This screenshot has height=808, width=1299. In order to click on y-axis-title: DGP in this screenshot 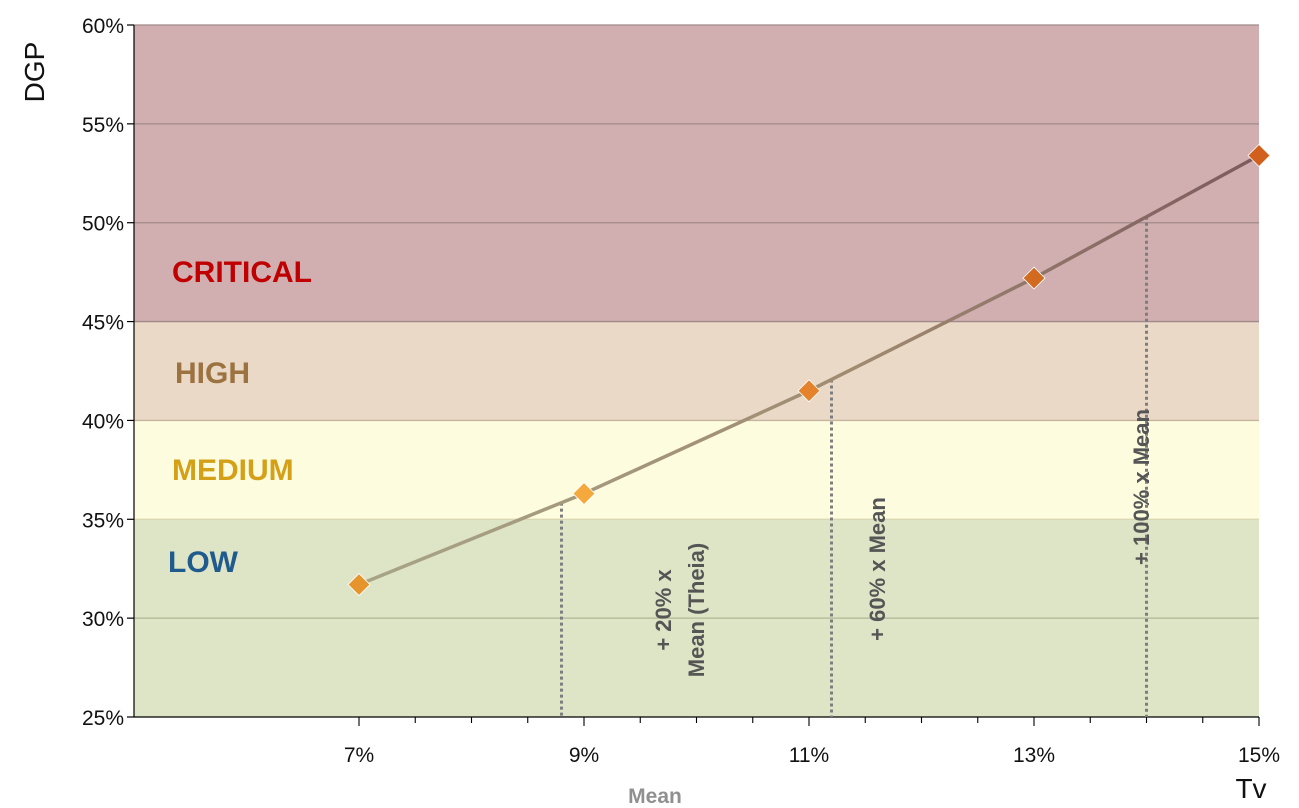, I will do `click(34, 72)`.